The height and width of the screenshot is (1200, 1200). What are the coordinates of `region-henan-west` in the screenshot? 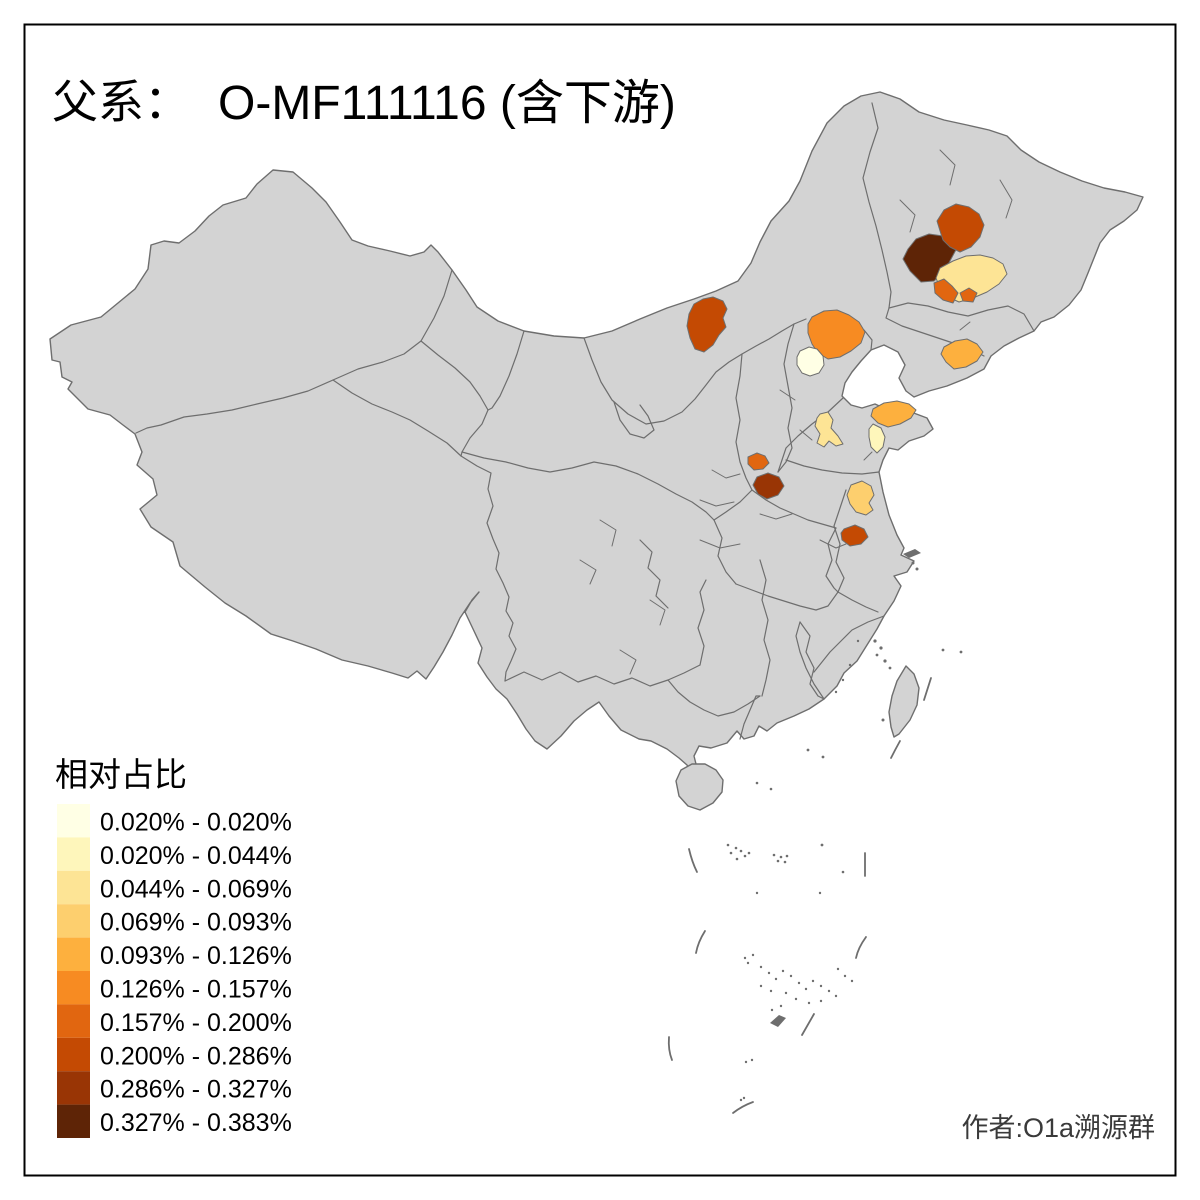 It's located at (768, 486).